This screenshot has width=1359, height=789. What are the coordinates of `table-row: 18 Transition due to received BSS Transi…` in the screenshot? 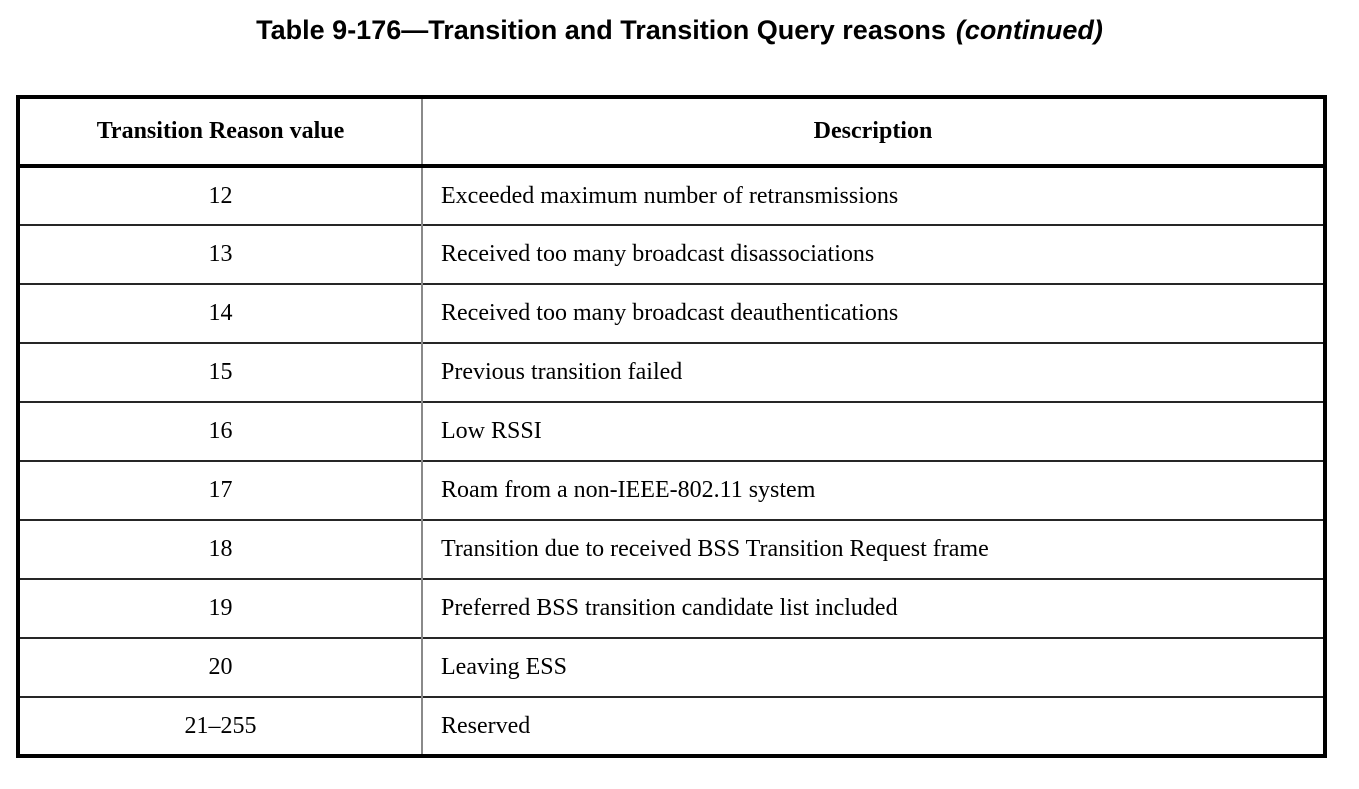 It's located at (671, 549).